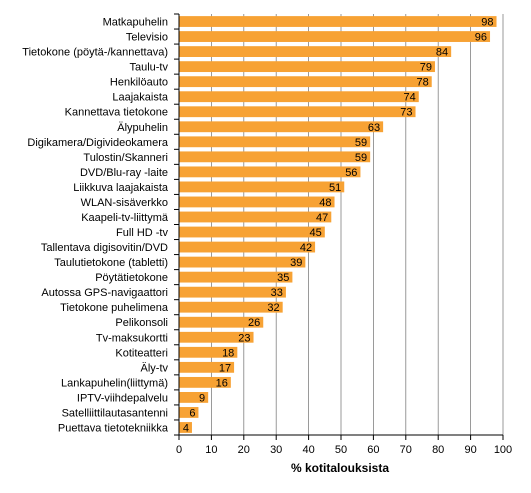  Describe the element at coordinates (470, 450) in the screenshot. I see `x-tick-label: 90` at that location.